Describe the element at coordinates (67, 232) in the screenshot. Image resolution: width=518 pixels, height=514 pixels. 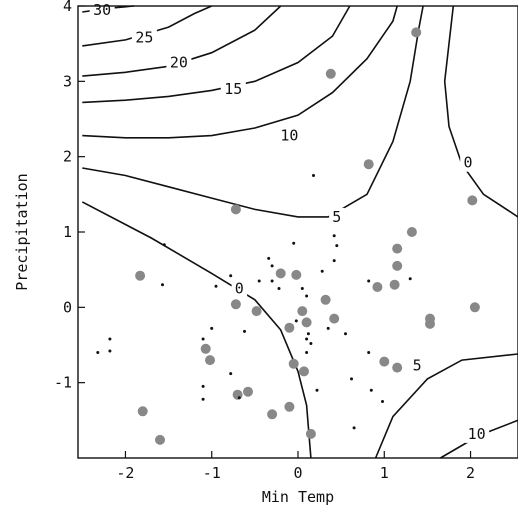
I see `y-tick-label-2: 1` at that location.